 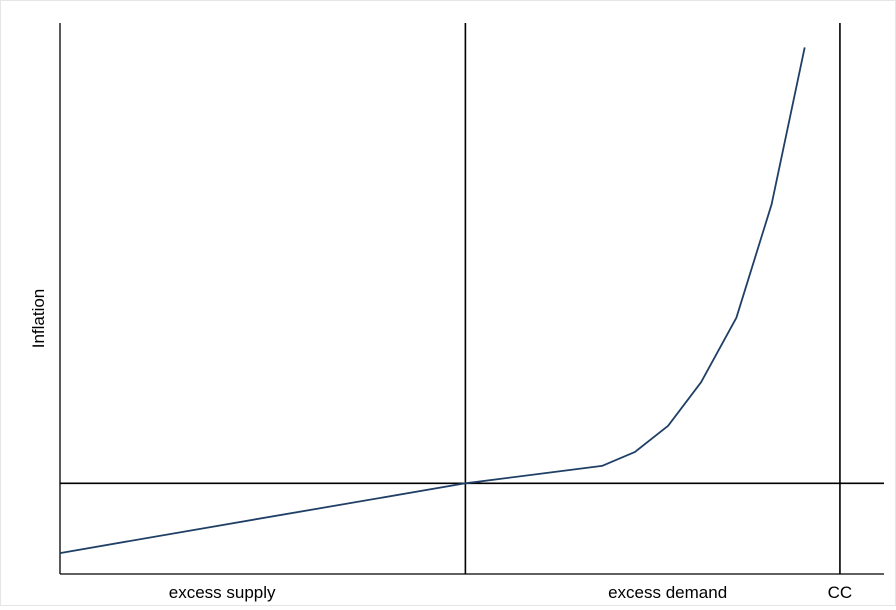 What do you see at coordinates (840, 592) in the screenshot?
I see `x-tick-label-cc: CC` at bounding box center [840, 592].